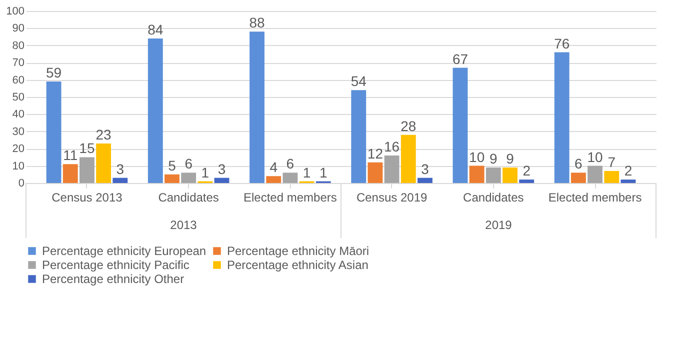 The height and width of the screenshot is (341, 689). I want to click on y-tick-label: 20, so click(18, 149).